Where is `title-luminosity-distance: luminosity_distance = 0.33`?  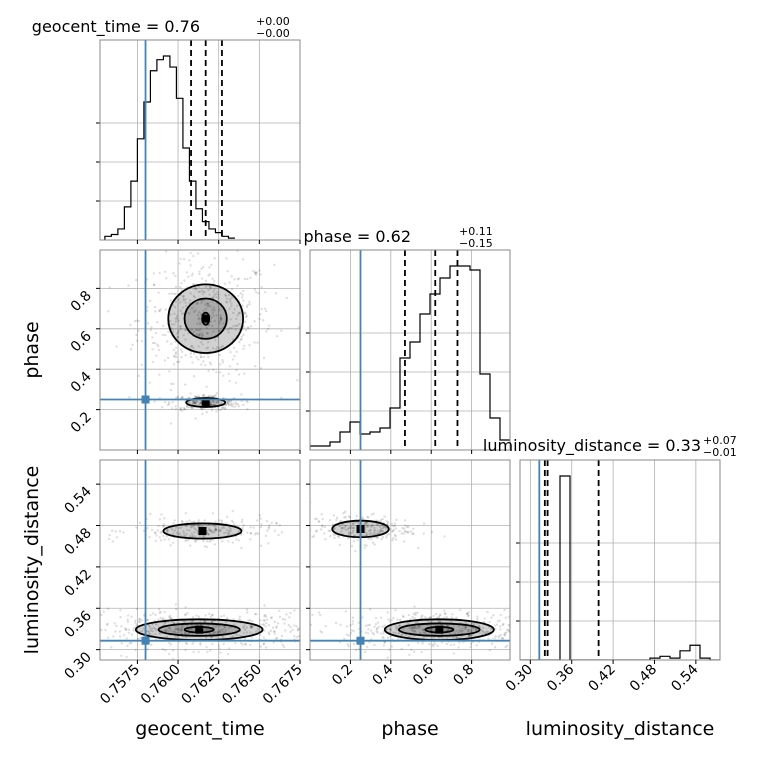 title-luminosity-distance: luminosity_distance = 0.33 is located at coordinates (592, 446).